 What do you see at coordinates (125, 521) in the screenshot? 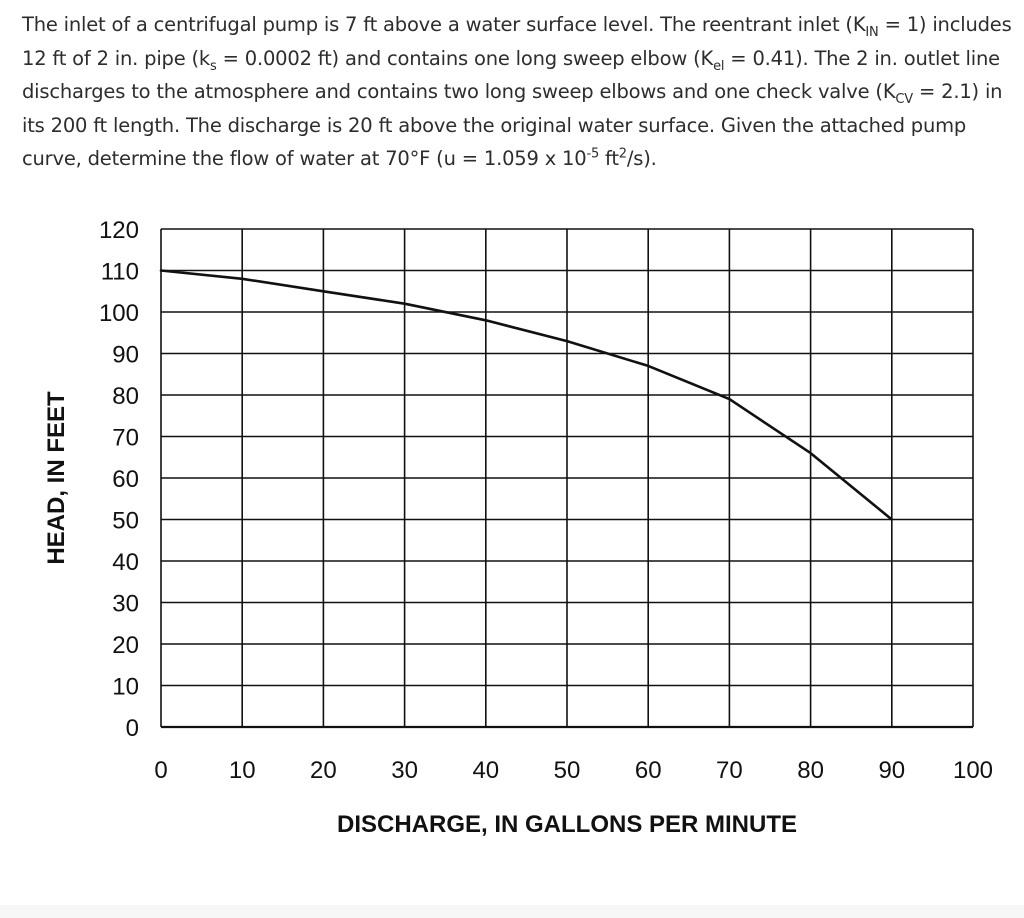
I see `y-tick-label: 50` at bounding box center [125, 521].